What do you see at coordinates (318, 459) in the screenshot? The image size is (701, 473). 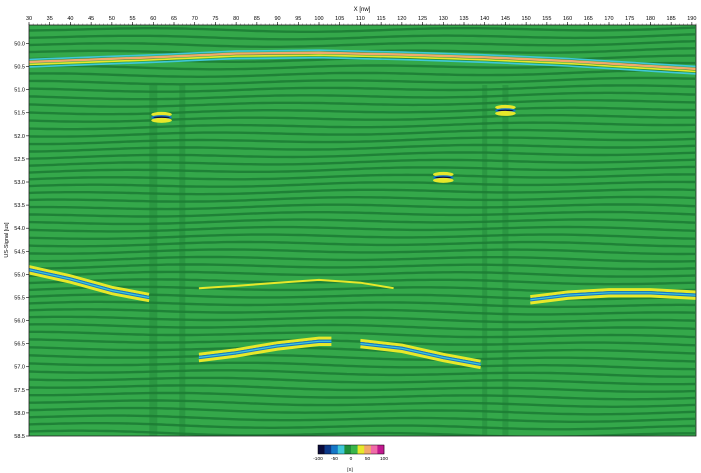 I see `colorbar-tick-label: -100` at bounding box center [318, 459].